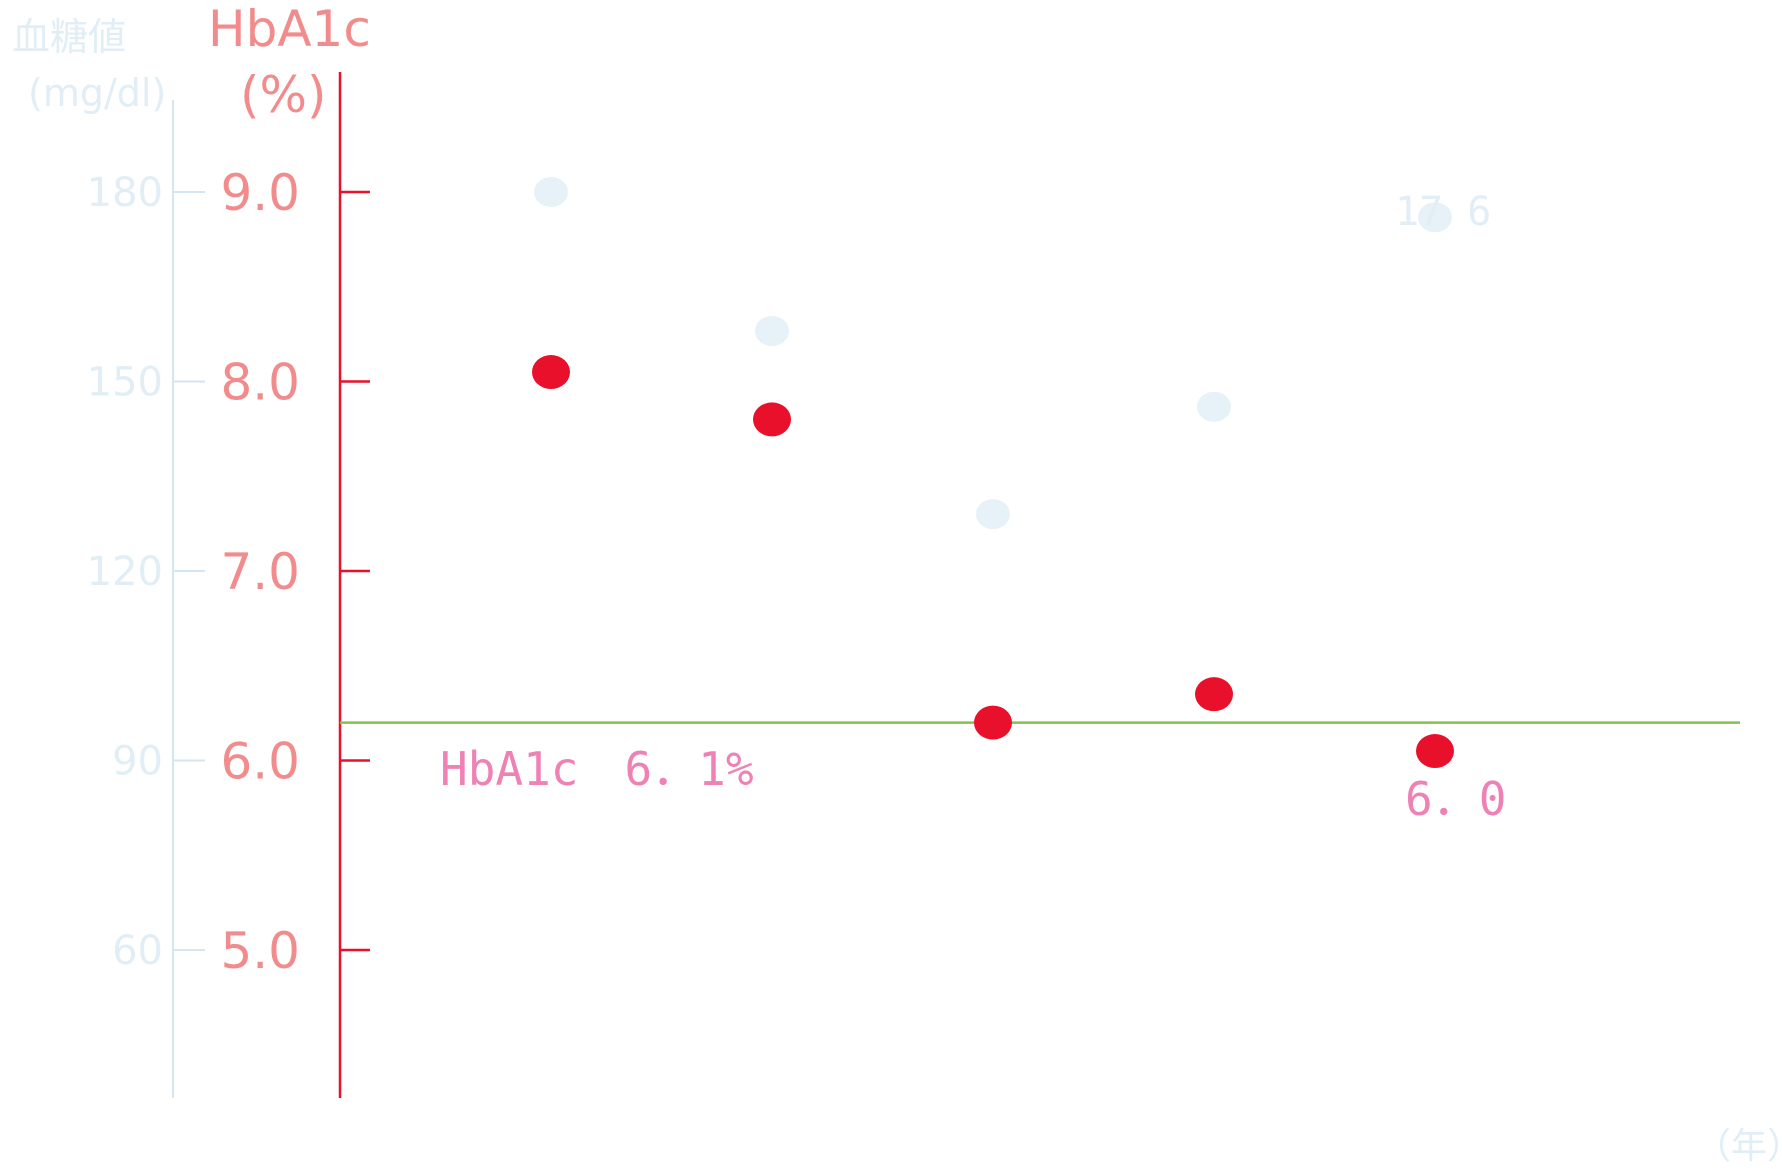 The image size is (1782, 1169). Describe the element at coordinates (125, 383) in the screenshot. I see `glucose-tick-label: 150` at that location.